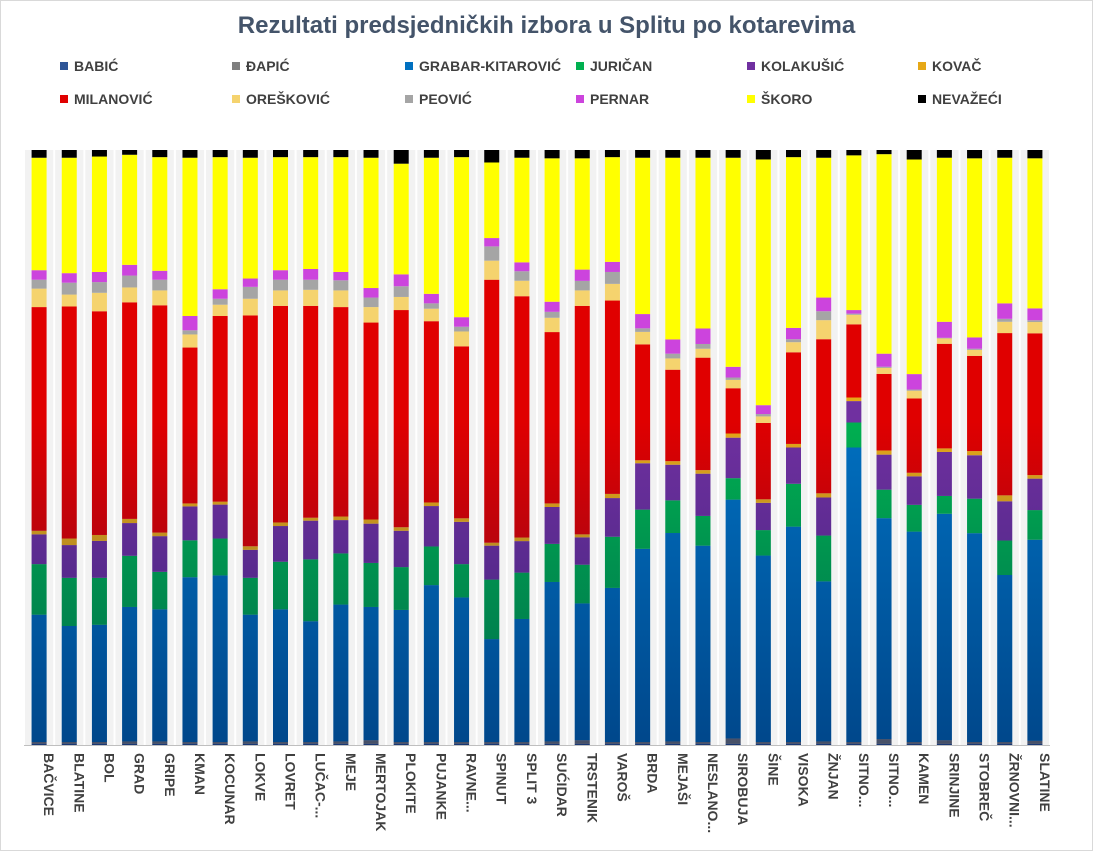 Image resolution: width=1093 pixels, height=851 pixels. Describe the element at coordinates (89, 66) in the screenshot. I see `legend-item: BABIĆ` at that location.